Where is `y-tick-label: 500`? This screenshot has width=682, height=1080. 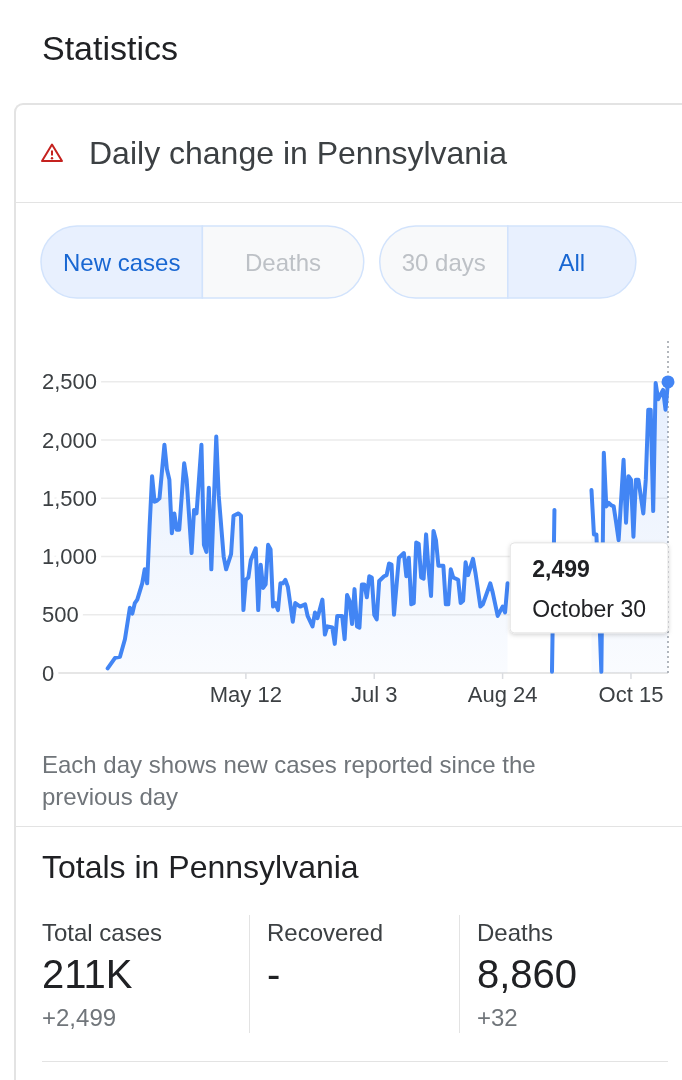
y-tick-label: 500 is located at coordinates (60, 615).